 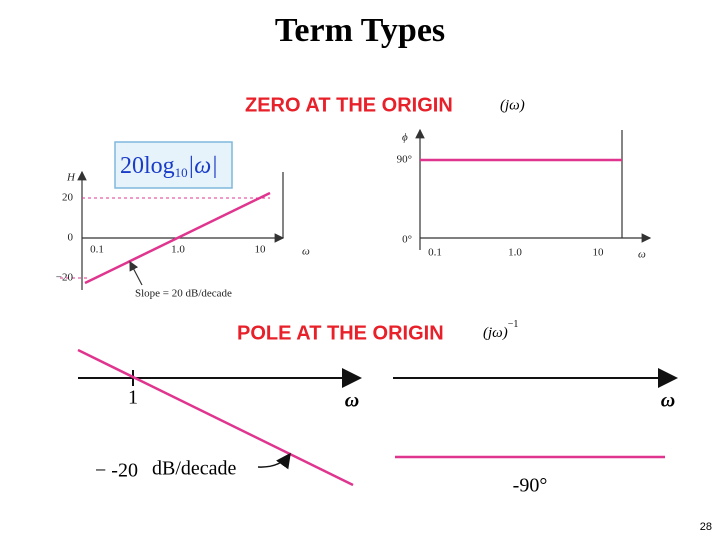 I want to click on y-tick-label: 0, so click(x=71, y=238).